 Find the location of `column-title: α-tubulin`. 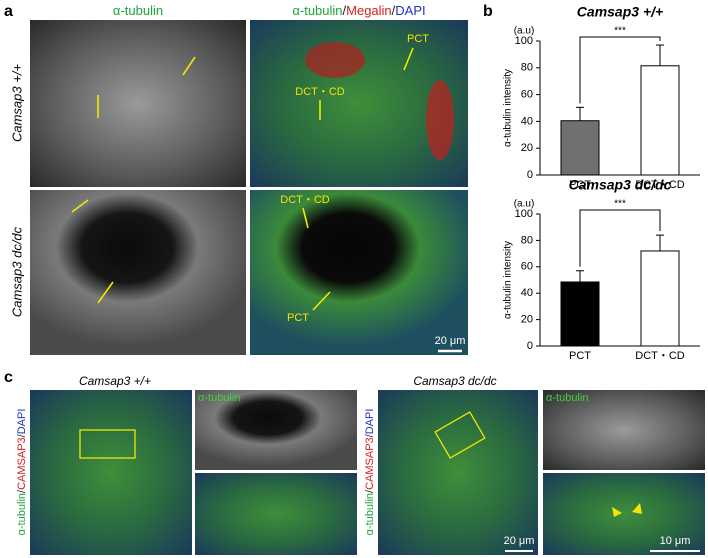

column-title: α-tubulin is located at coordinates (138, 10).